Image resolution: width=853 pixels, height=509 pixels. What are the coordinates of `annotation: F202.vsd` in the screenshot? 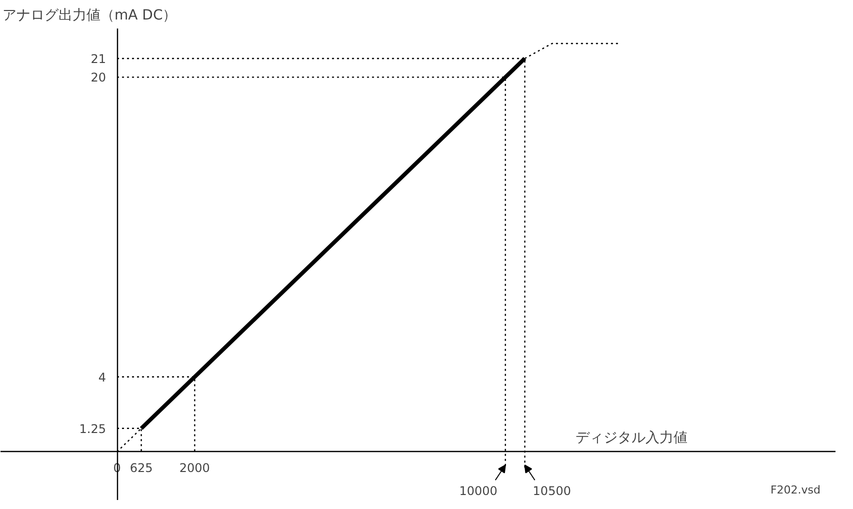 It's located at (795, 490).